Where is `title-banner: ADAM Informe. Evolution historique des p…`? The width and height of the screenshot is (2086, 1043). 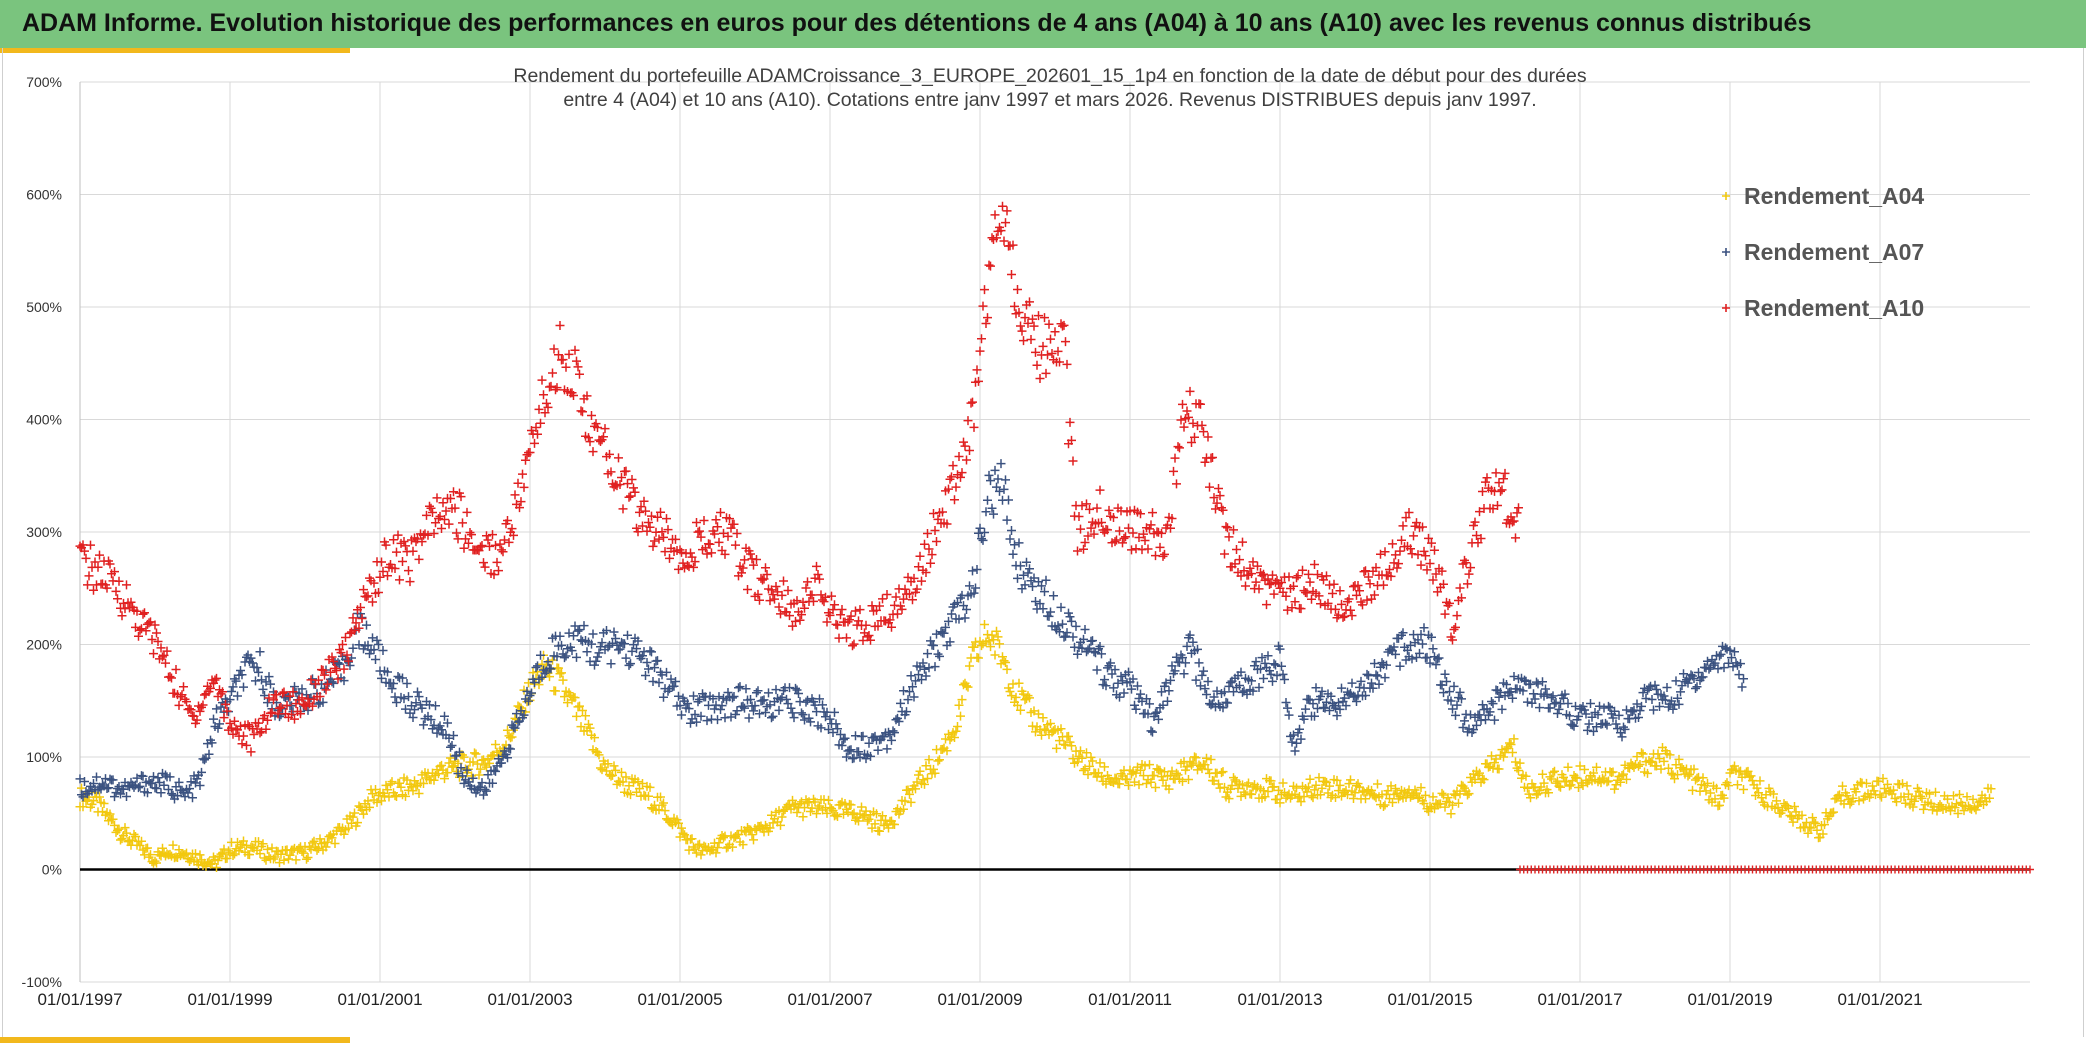 title-banner: ADAM Informe. Evolution historique des p… is located at coordinates (1043, 24).